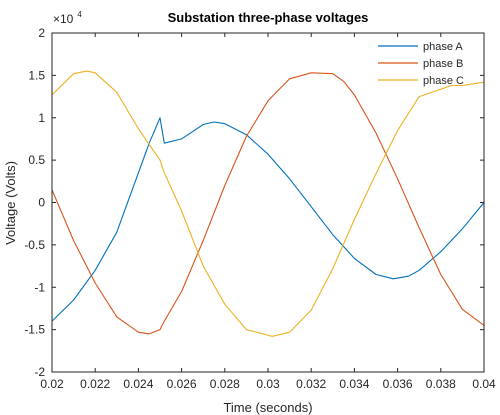 This screenshot has width=500, height=415. Describe the element at coordinates (182, 384) in the screenshot. I see `x-tick-label: 0.026` at that location.